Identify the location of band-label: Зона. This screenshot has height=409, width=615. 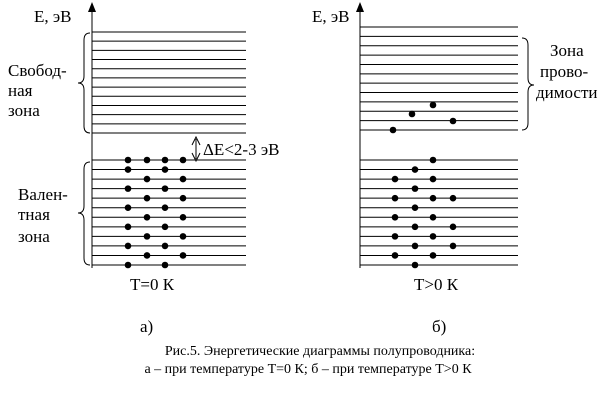
(567, 50).